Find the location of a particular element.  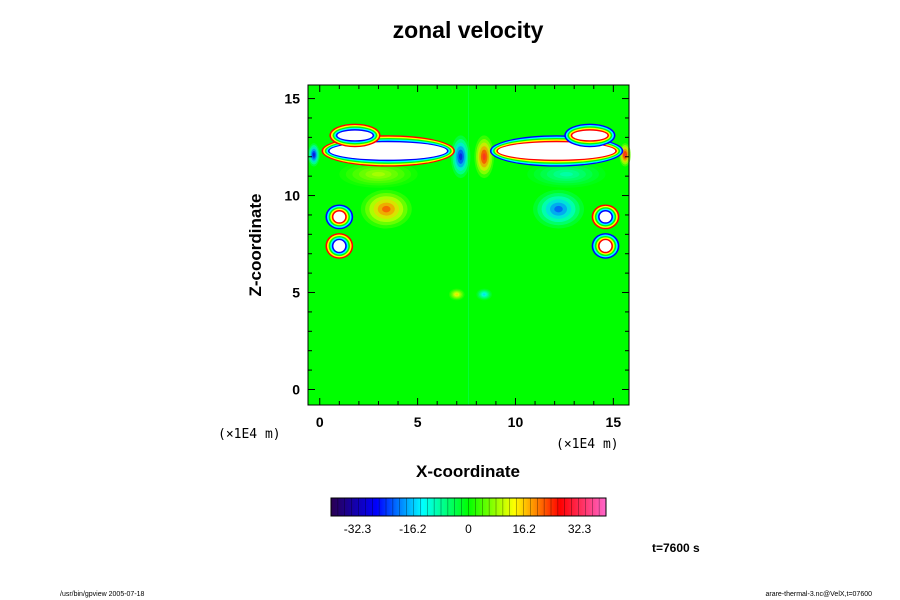

y-tick-label: 15 is located at coordinates (292, 99).